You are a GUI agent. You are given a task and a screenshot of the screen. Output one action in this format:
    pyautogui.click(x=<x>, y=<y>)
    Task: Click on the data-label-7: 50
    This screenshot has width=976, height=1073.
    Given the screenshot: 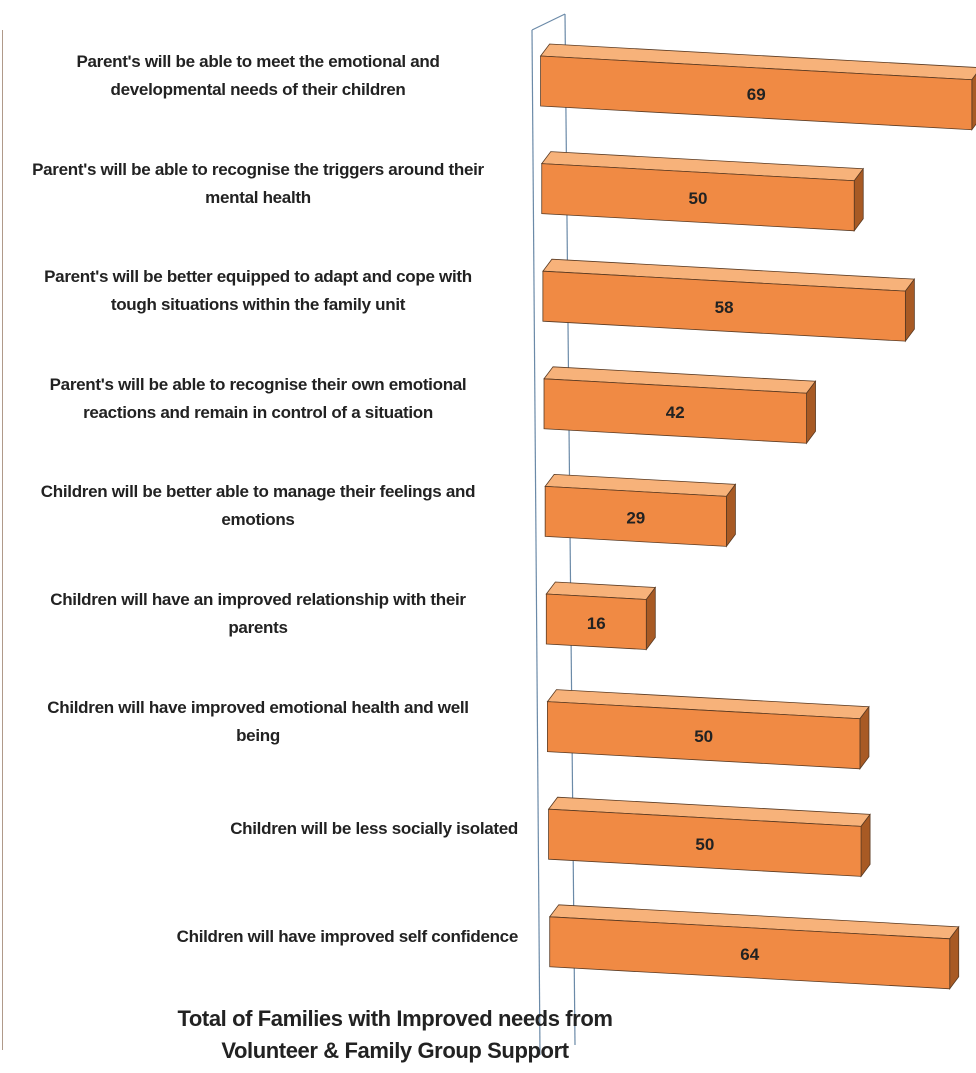 What is the action you would take?
    pyautogui.click(x=703, y=736)
    